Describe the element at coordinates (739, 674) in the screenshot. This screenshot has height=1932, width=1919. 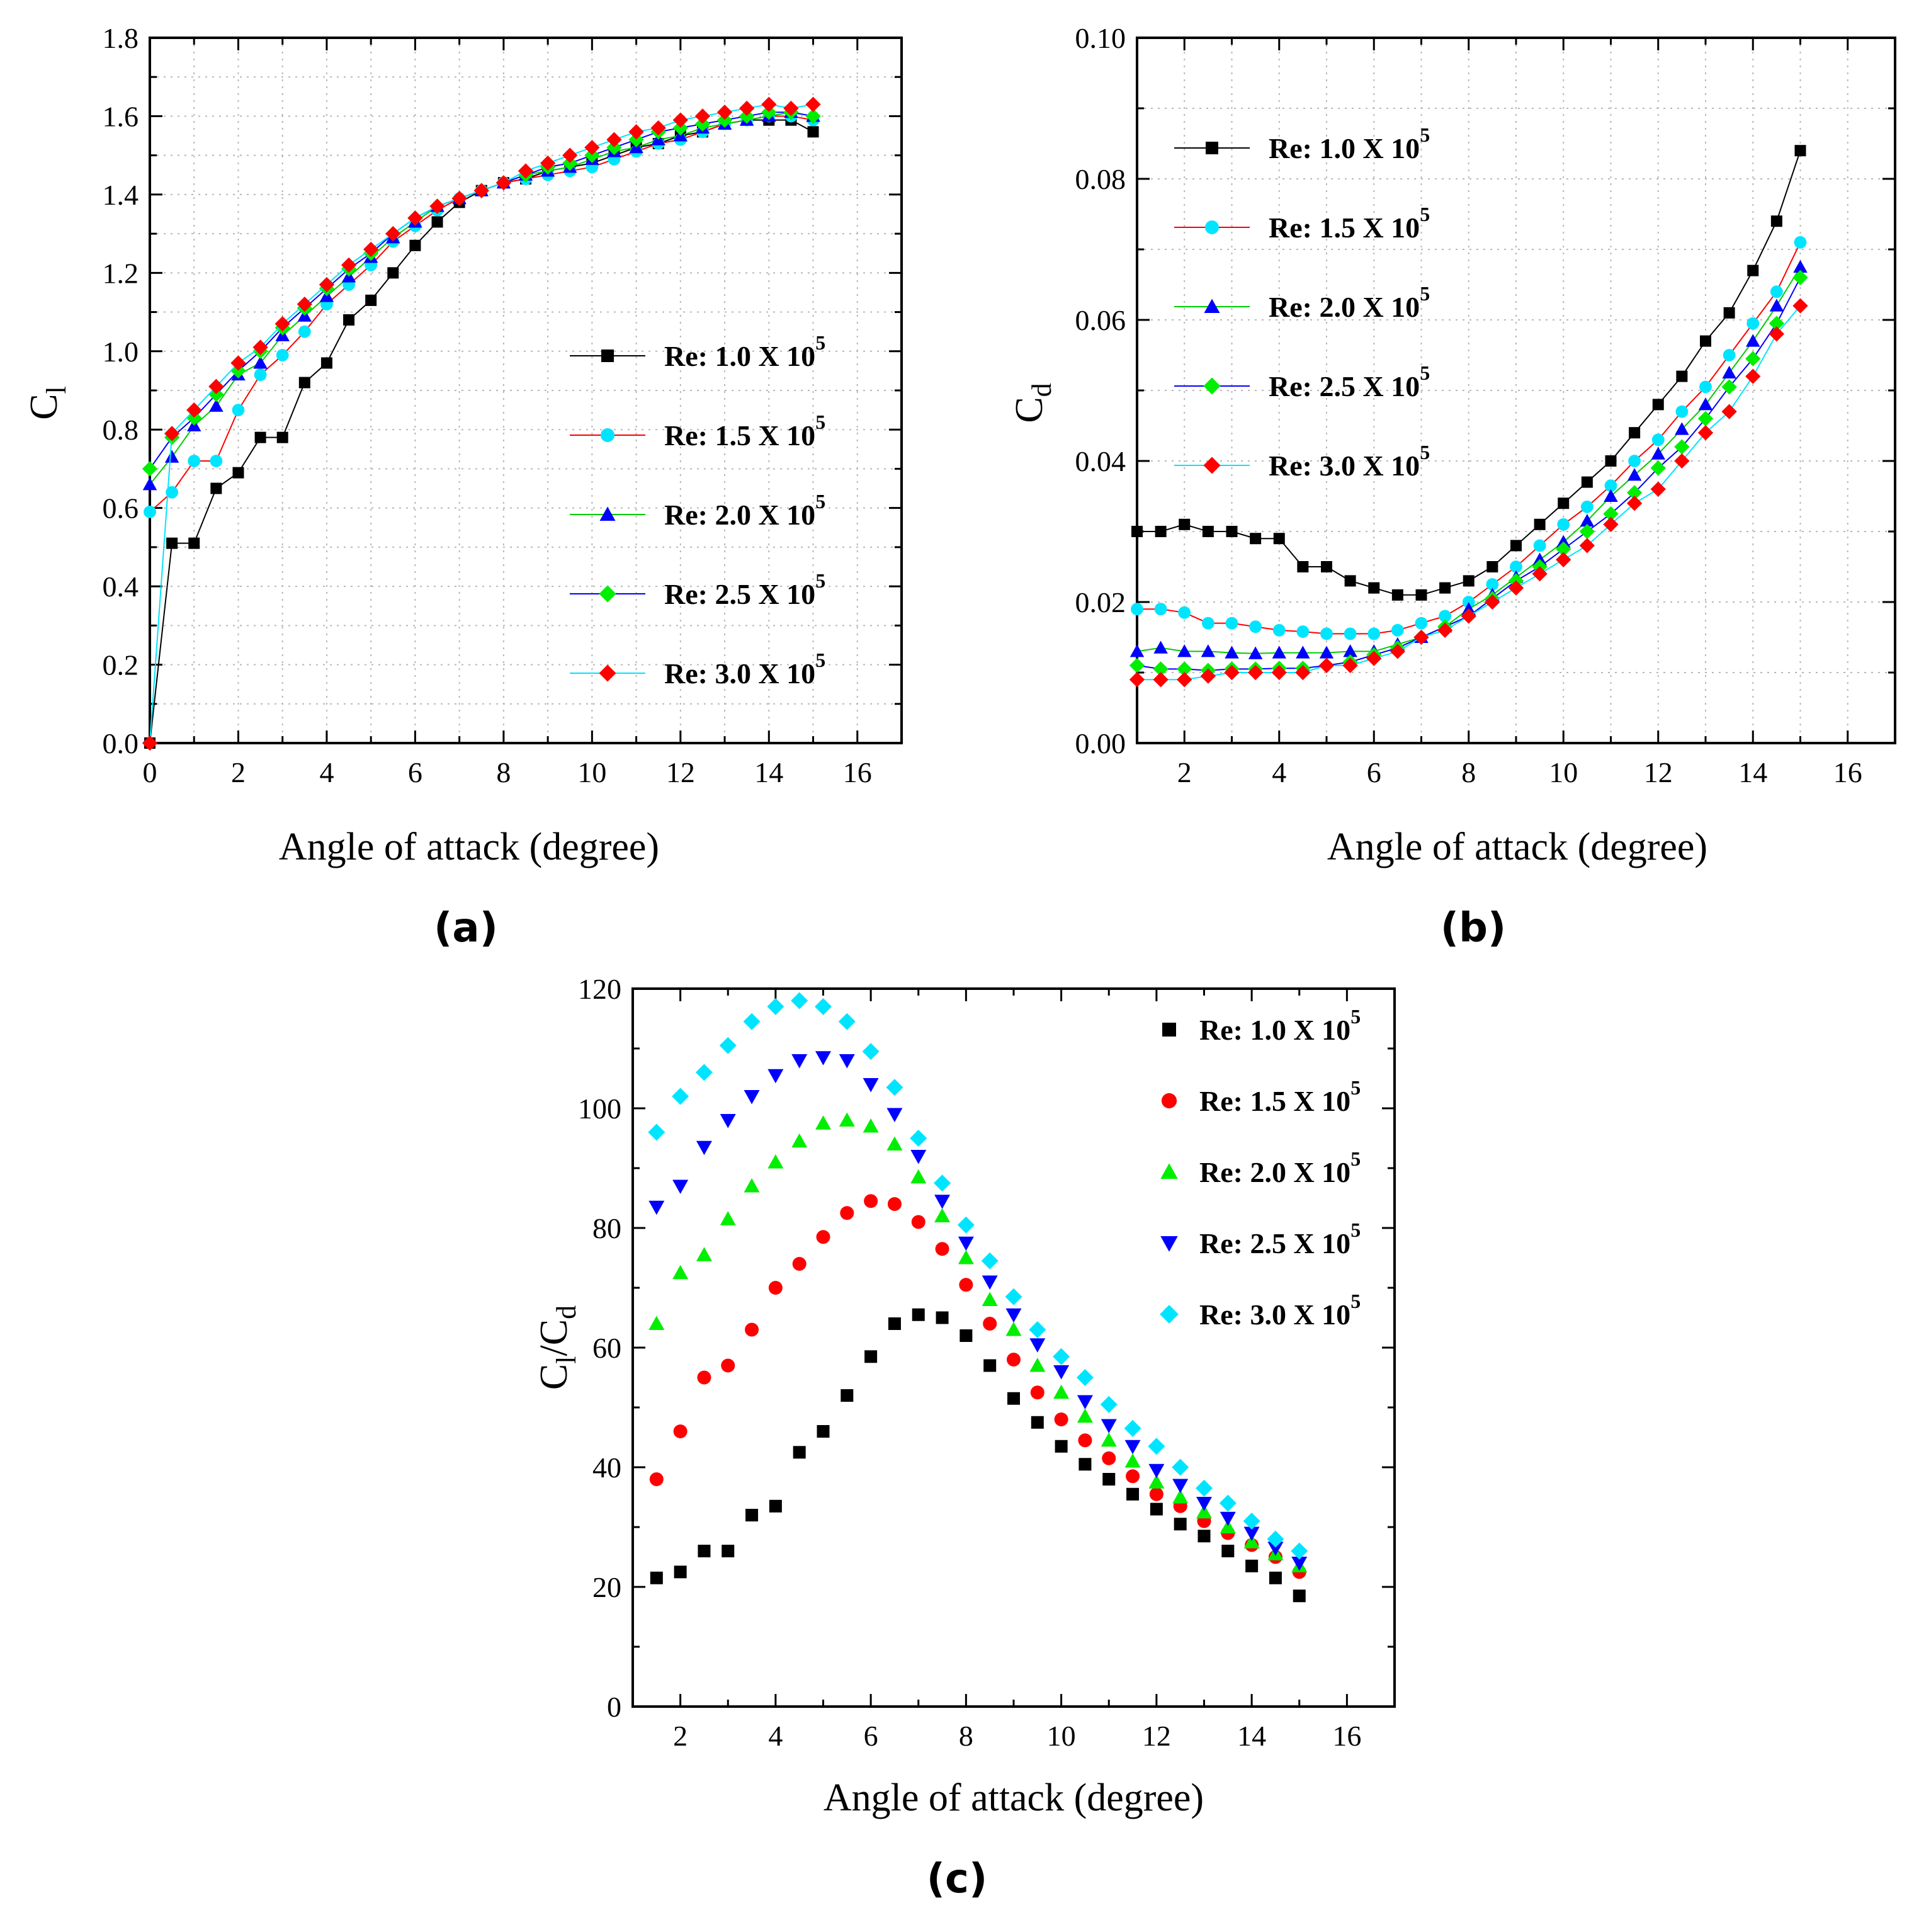
I see `legend-label-text: Re: 3.0 X 10` at that location.